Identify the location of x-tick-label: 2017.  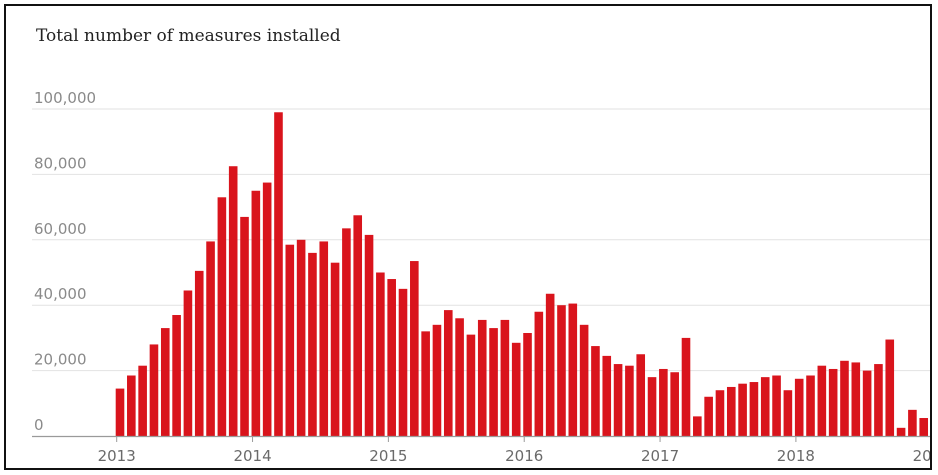
(660, 456).